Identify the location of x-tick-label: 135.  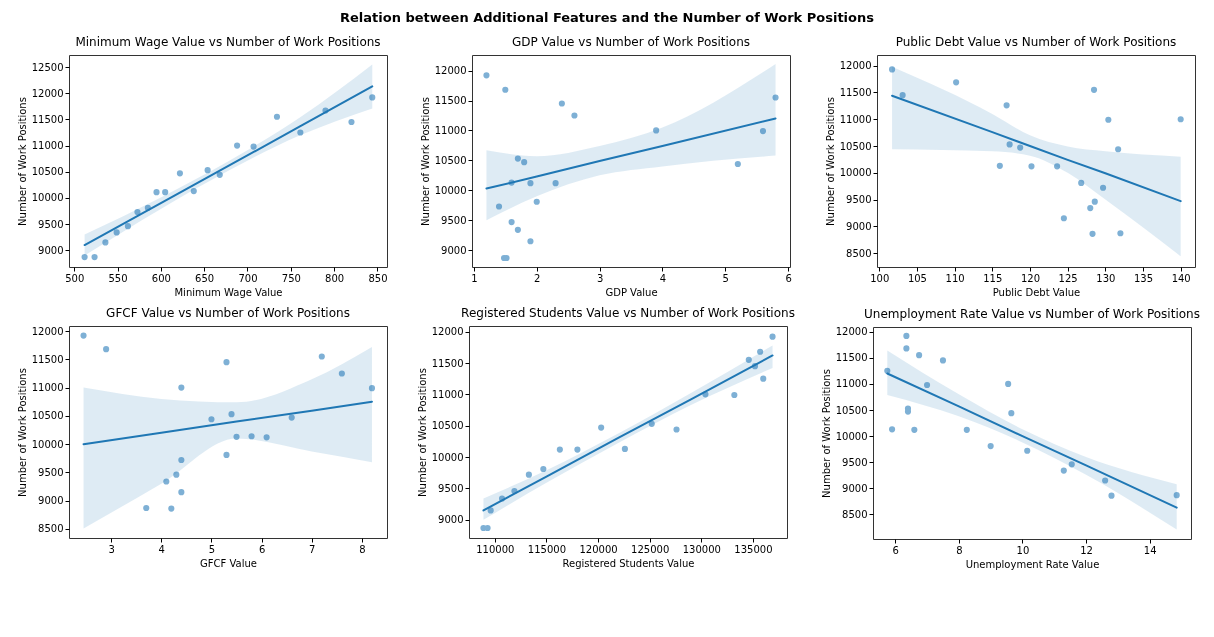
(1143, 278).